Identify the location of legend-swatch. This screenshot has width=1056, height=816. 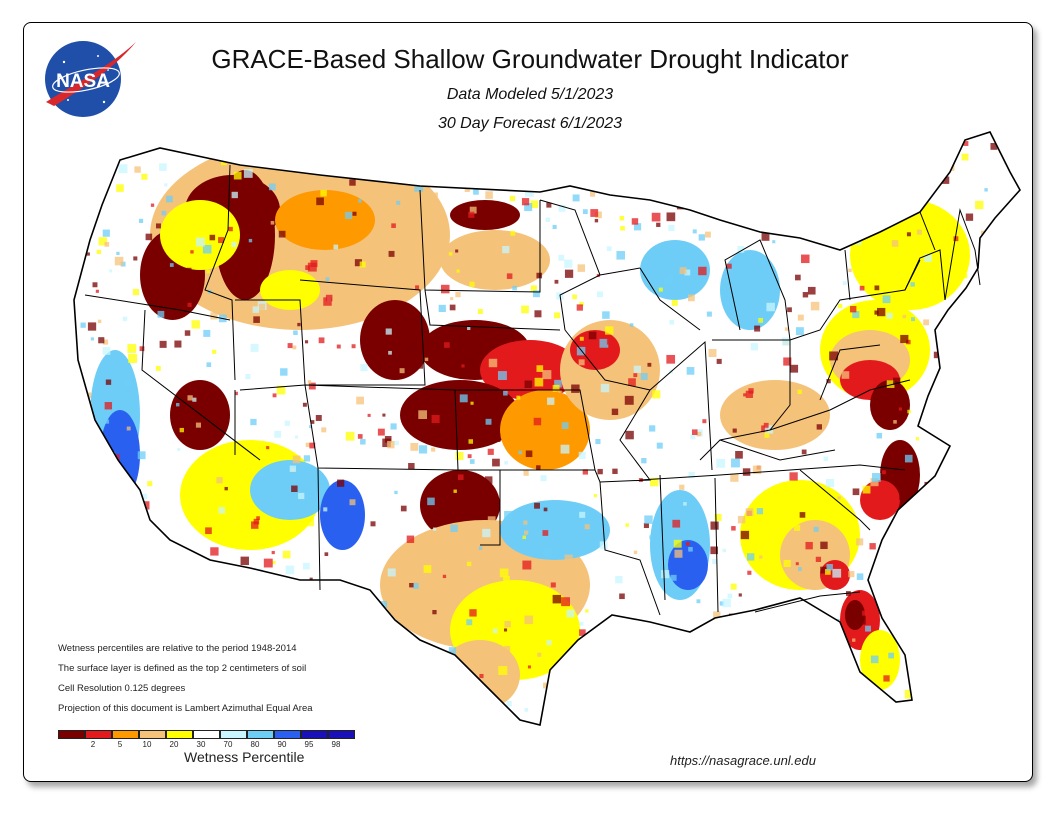
(152, 734).